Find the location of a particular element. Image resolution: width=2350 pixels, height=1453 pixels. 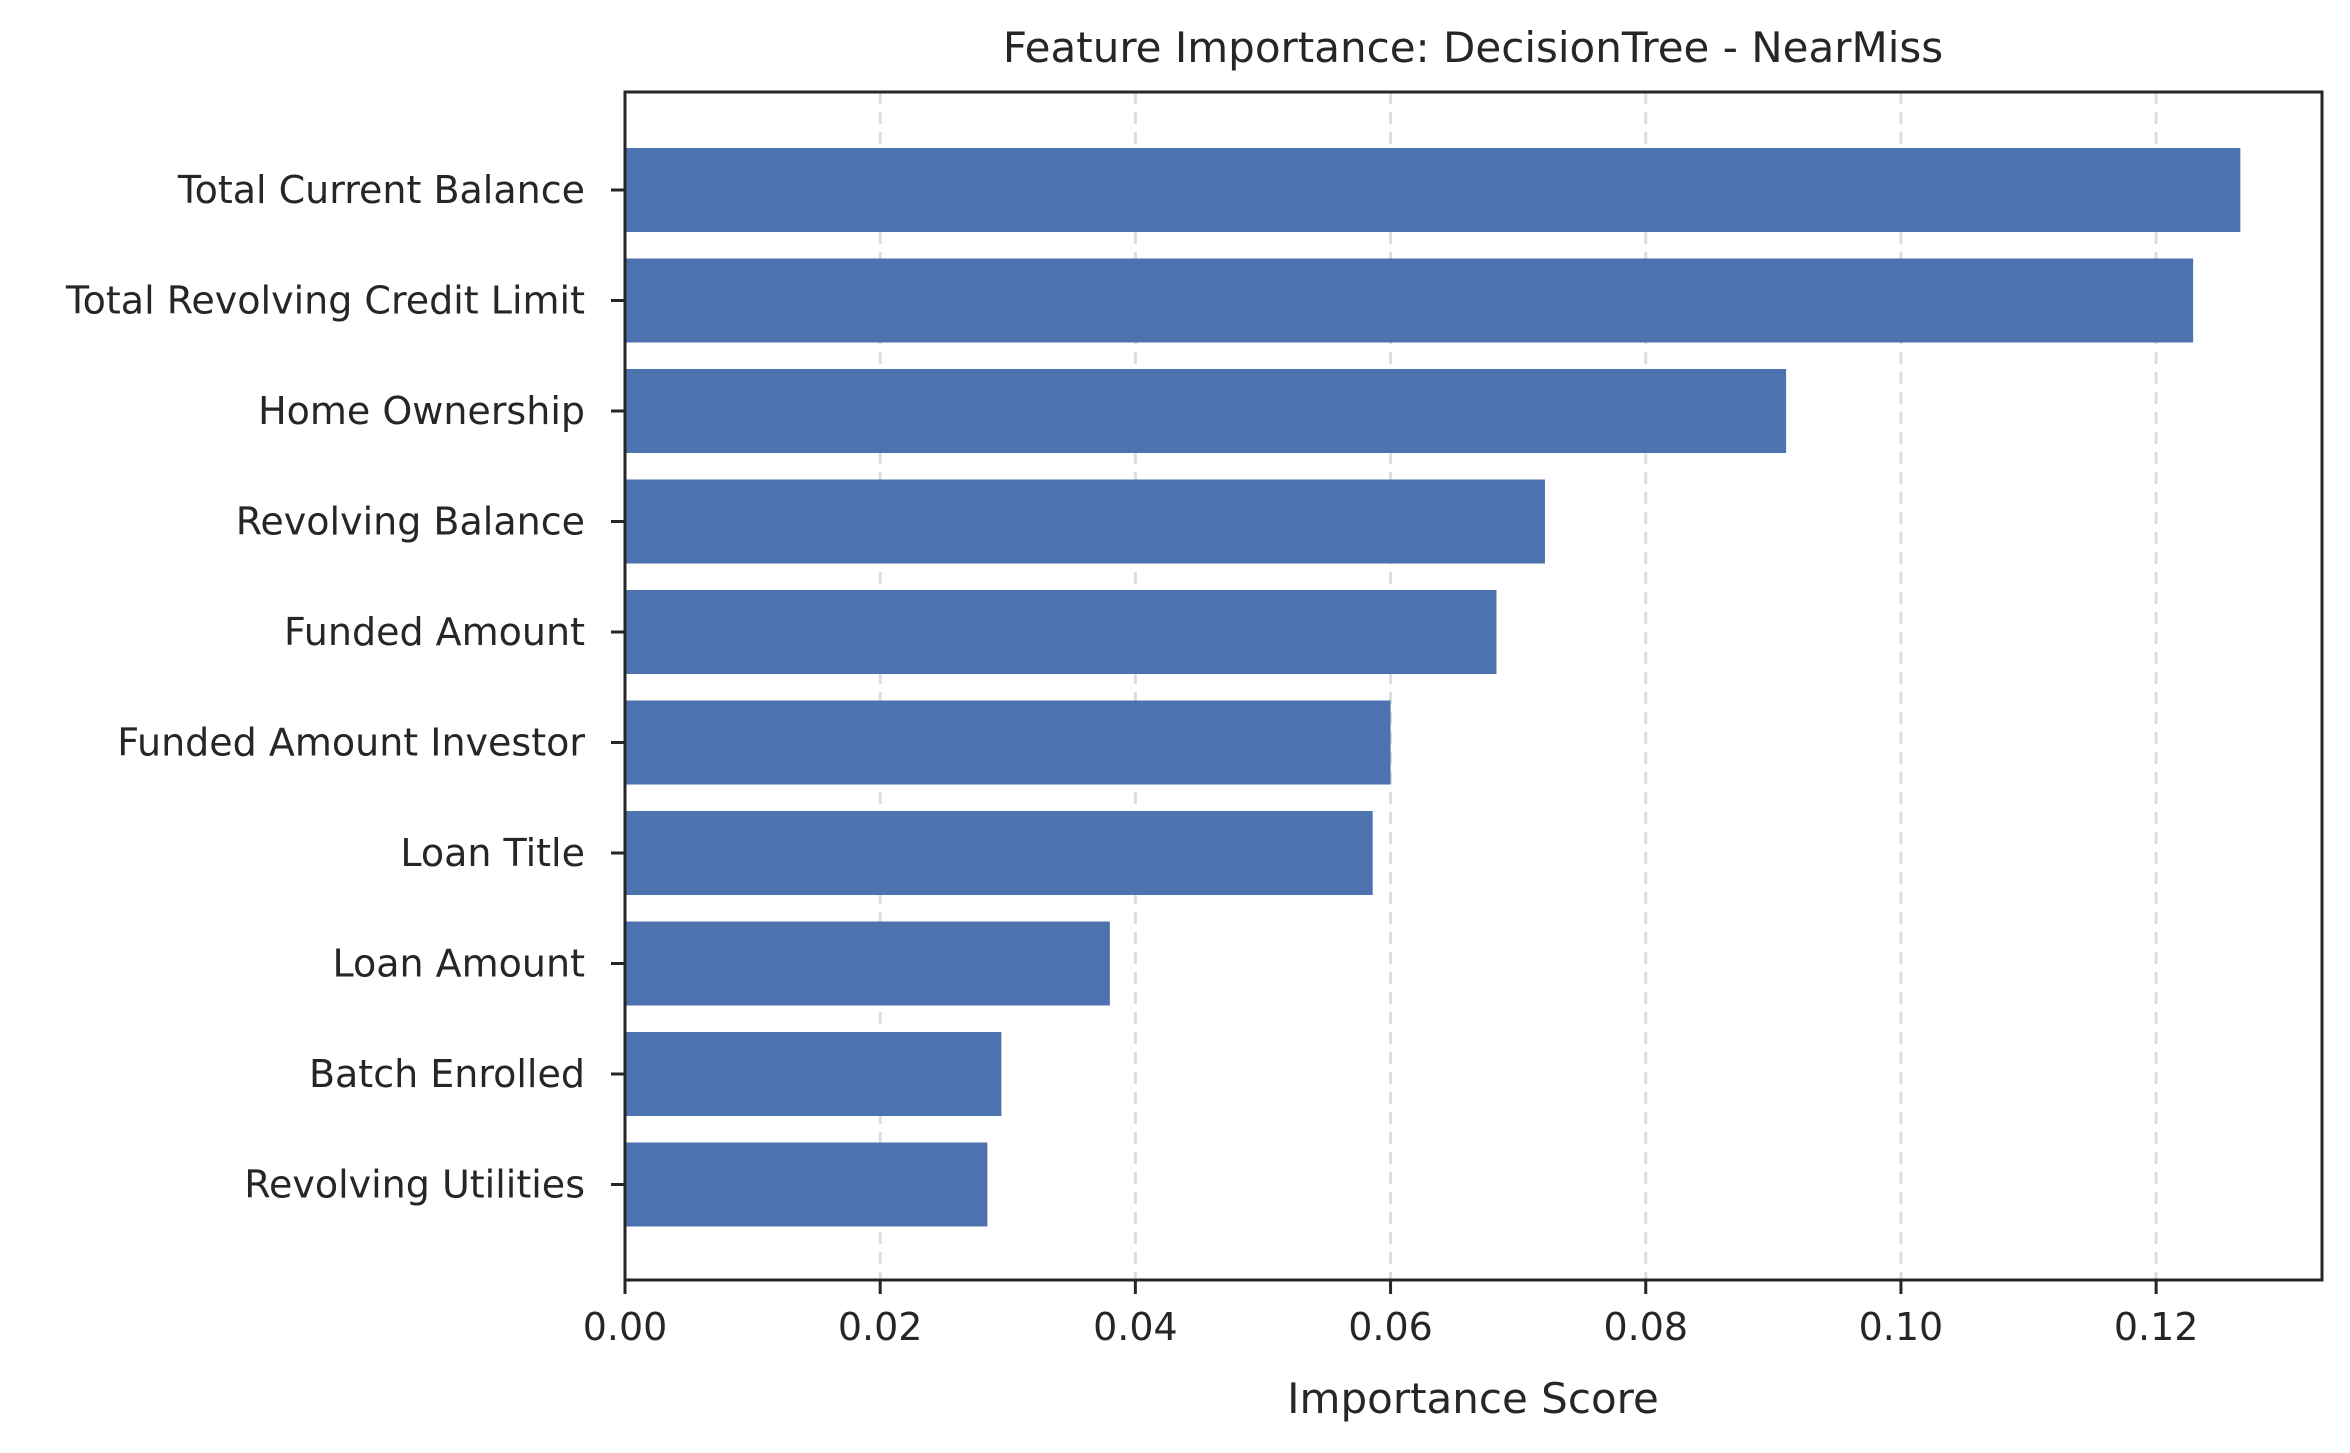

x-tick-label: 0.04 is located at coordinates (1135, 1327).